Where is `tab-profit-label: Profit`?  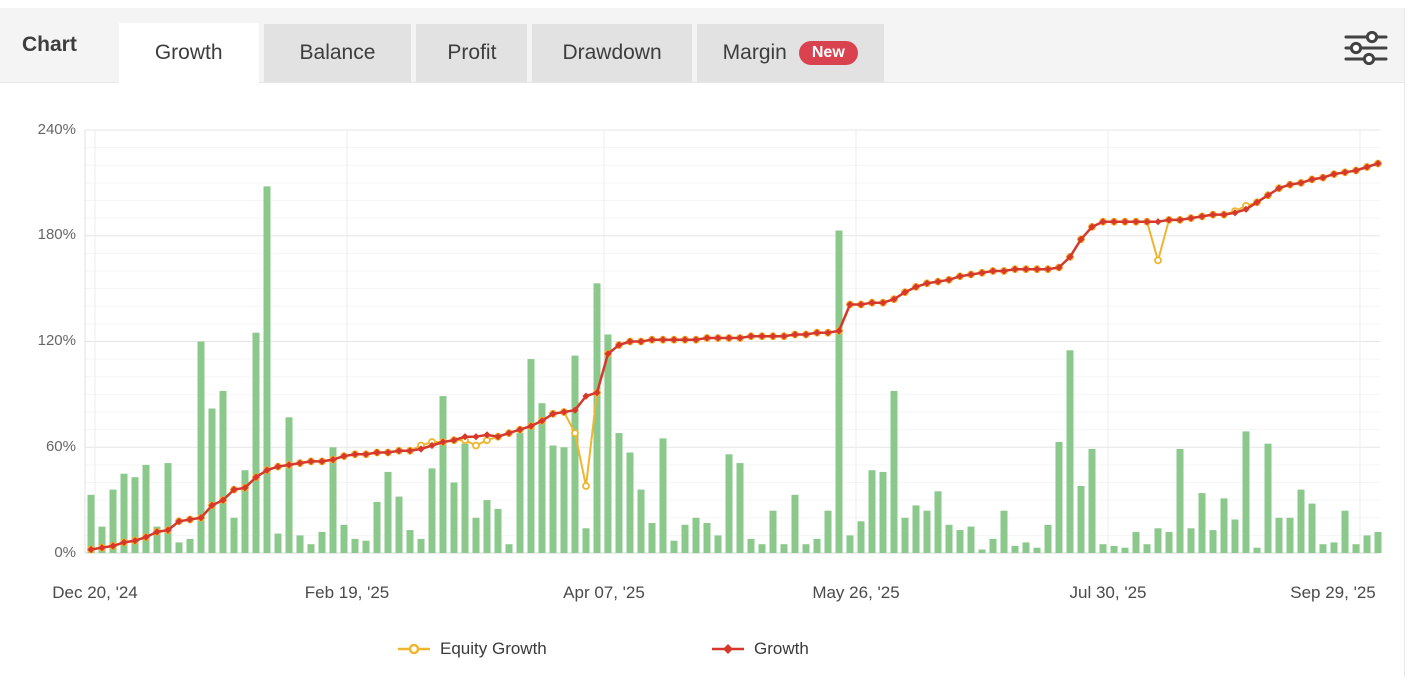 tab-profit-label: Profit is located at coordinates (472, 52).